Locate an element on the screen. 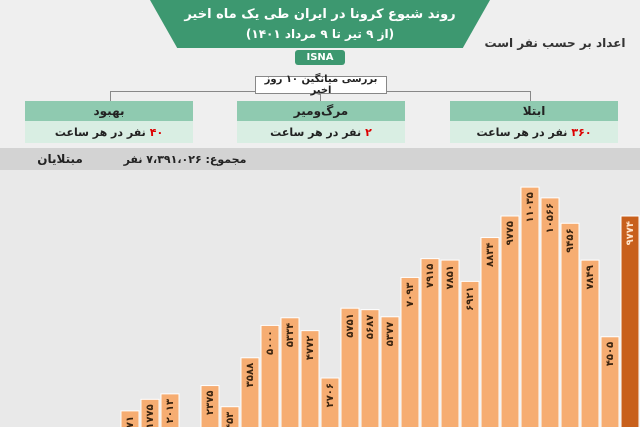 Image resolution: width=640 pixels, height=427 pixels. value-label: ۴۵۰۵ is located at coordinates (610, 354).